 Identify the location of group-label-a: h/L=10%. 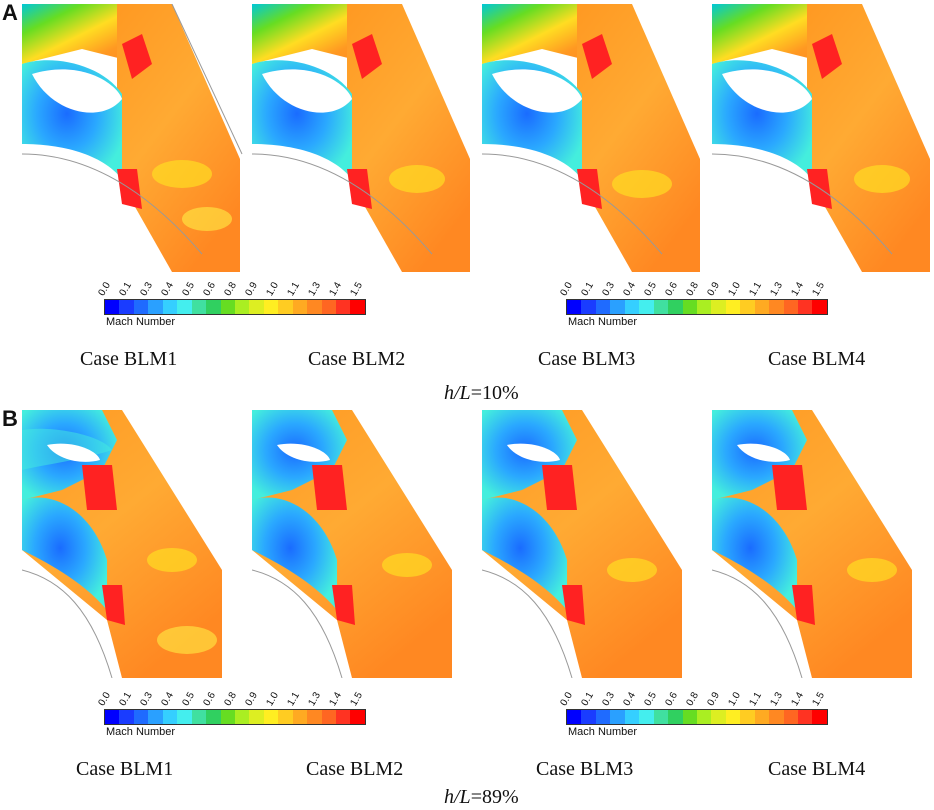
(481, 393).